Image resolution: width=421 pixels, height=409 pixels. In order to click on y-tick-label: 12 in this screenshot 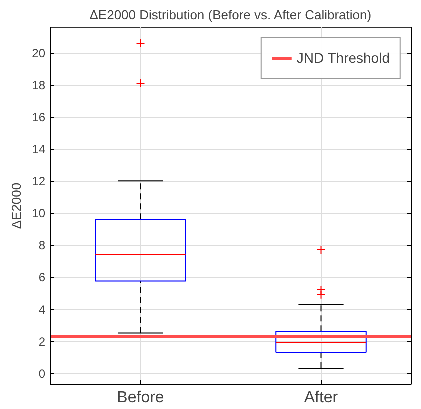, I will do `click(39, 181)`.